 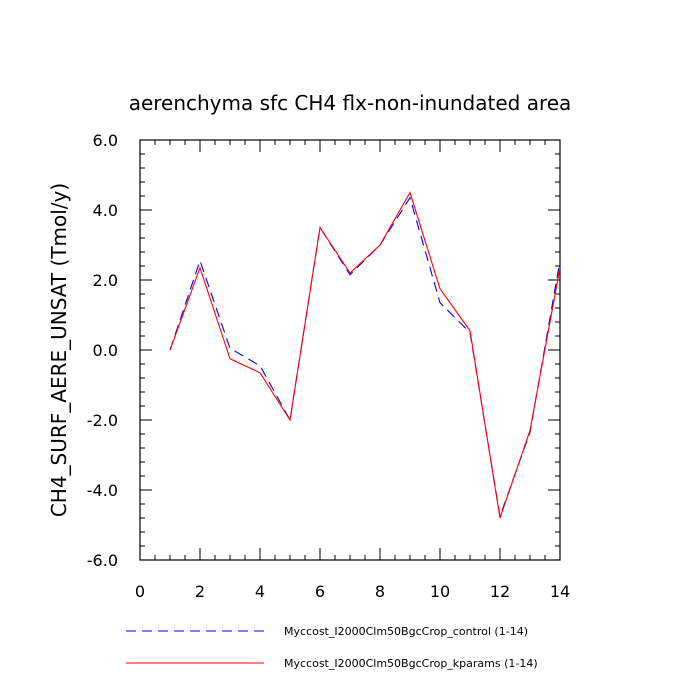 What do you see at coordinates (406, 631) in the screenshot?
I see `legend-label: Myccost_I2000Clm50BgcCrop_control (1-14)` at bounding box center [406, 631].